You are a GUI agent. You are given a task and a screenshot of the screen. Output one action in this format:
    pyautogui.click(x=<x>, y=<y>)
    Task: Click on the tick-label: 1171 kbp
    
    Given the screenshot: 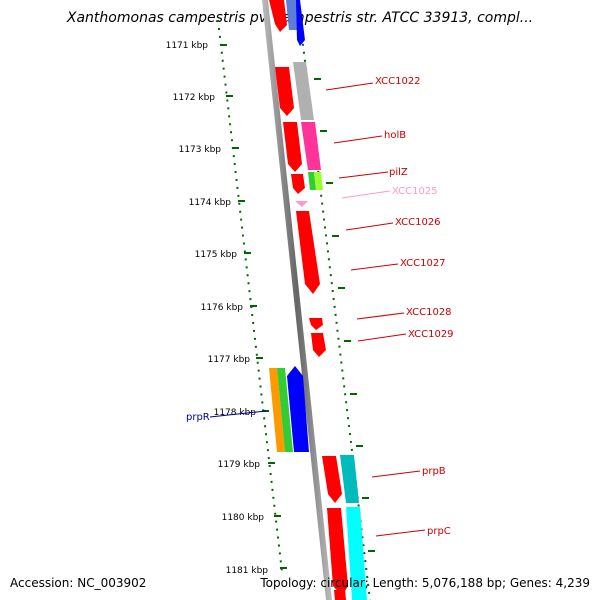 What is the action you would take?
    pyautogui.click(x=187, y=46)
    